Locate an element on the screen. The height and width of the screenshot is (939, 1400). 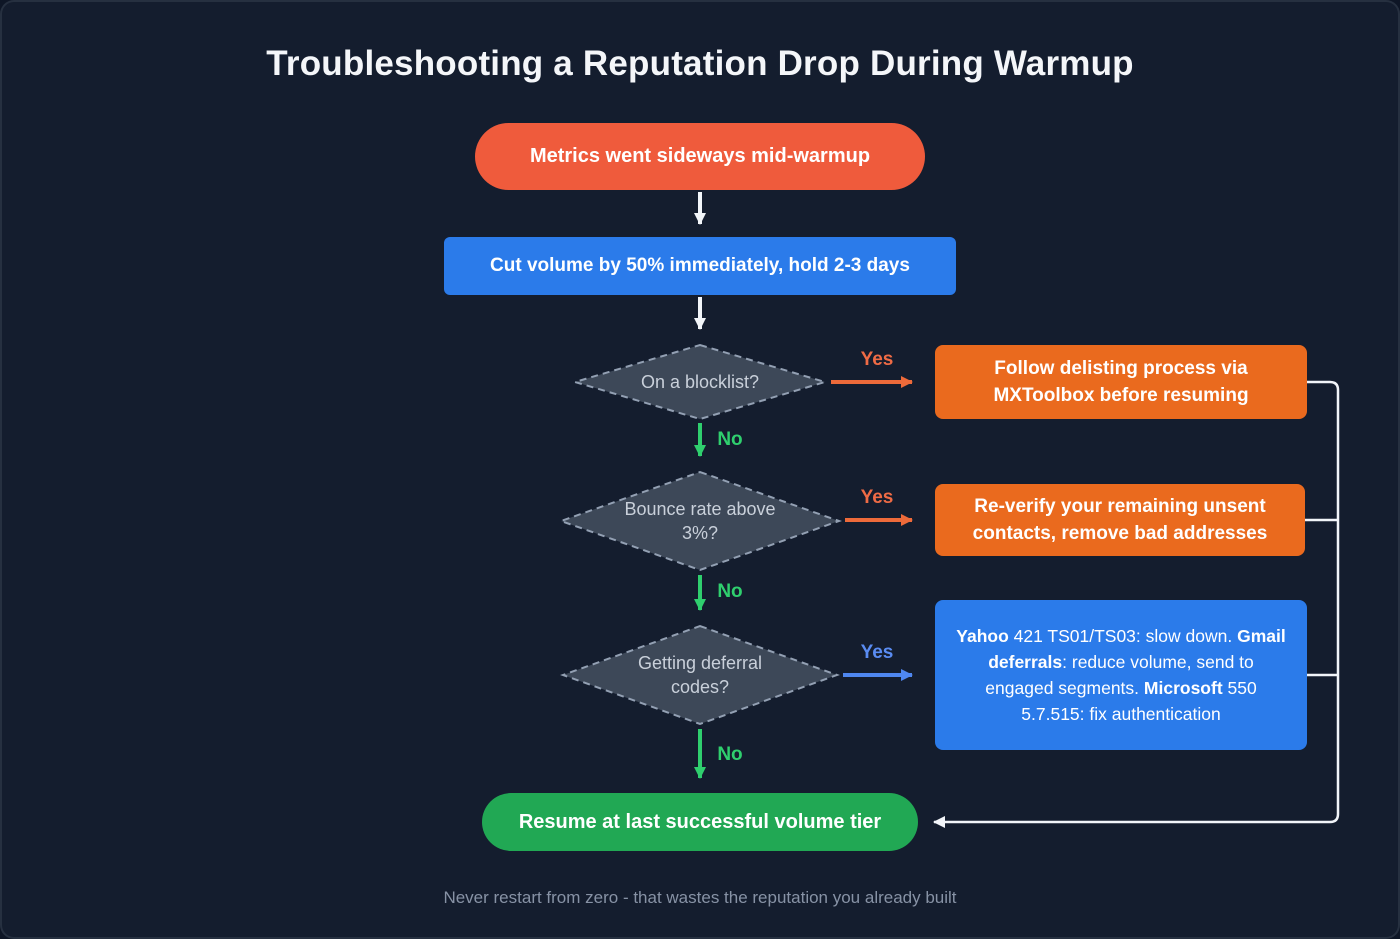
decision-blocklist-label: On a blocklist? is located at coordinates (700, 382).